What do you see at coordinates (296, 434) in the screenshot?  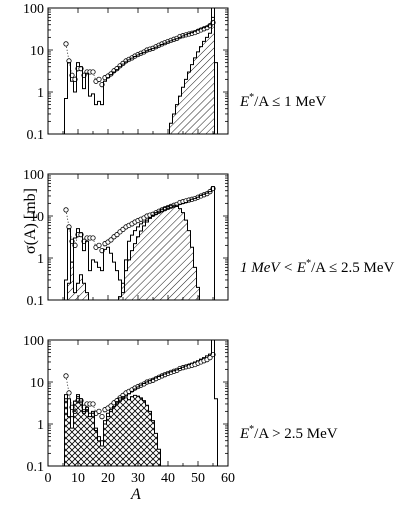 I see `annotation-bottom-body: /A > 2.5 MeV` at bounding box center [296, 434].